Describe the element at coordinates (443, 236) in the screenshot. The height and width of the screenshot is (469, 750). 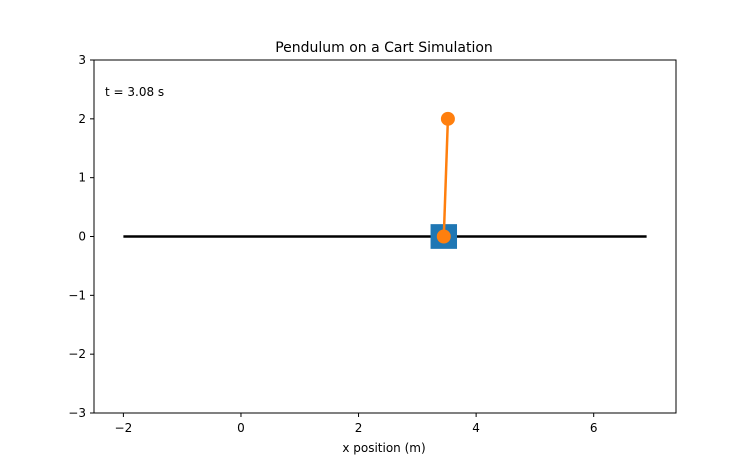
I see `pendulum-pivot` at that location.